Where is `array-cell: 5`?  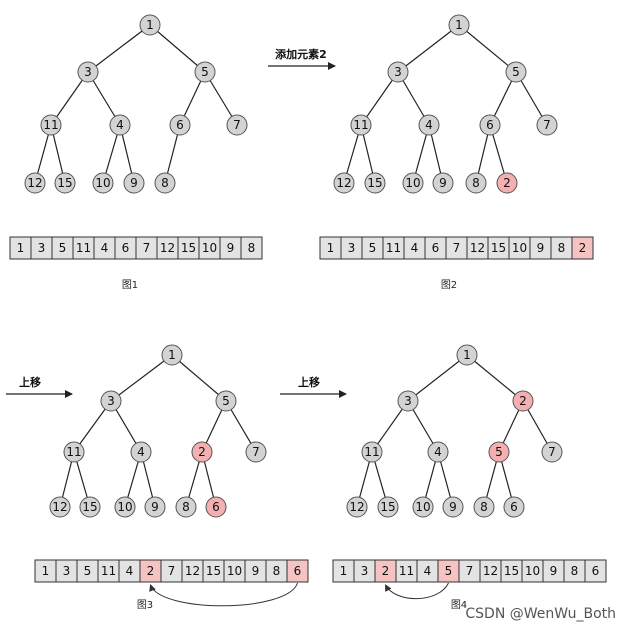
array-cell: 5 is located at coordinates (448, 571).